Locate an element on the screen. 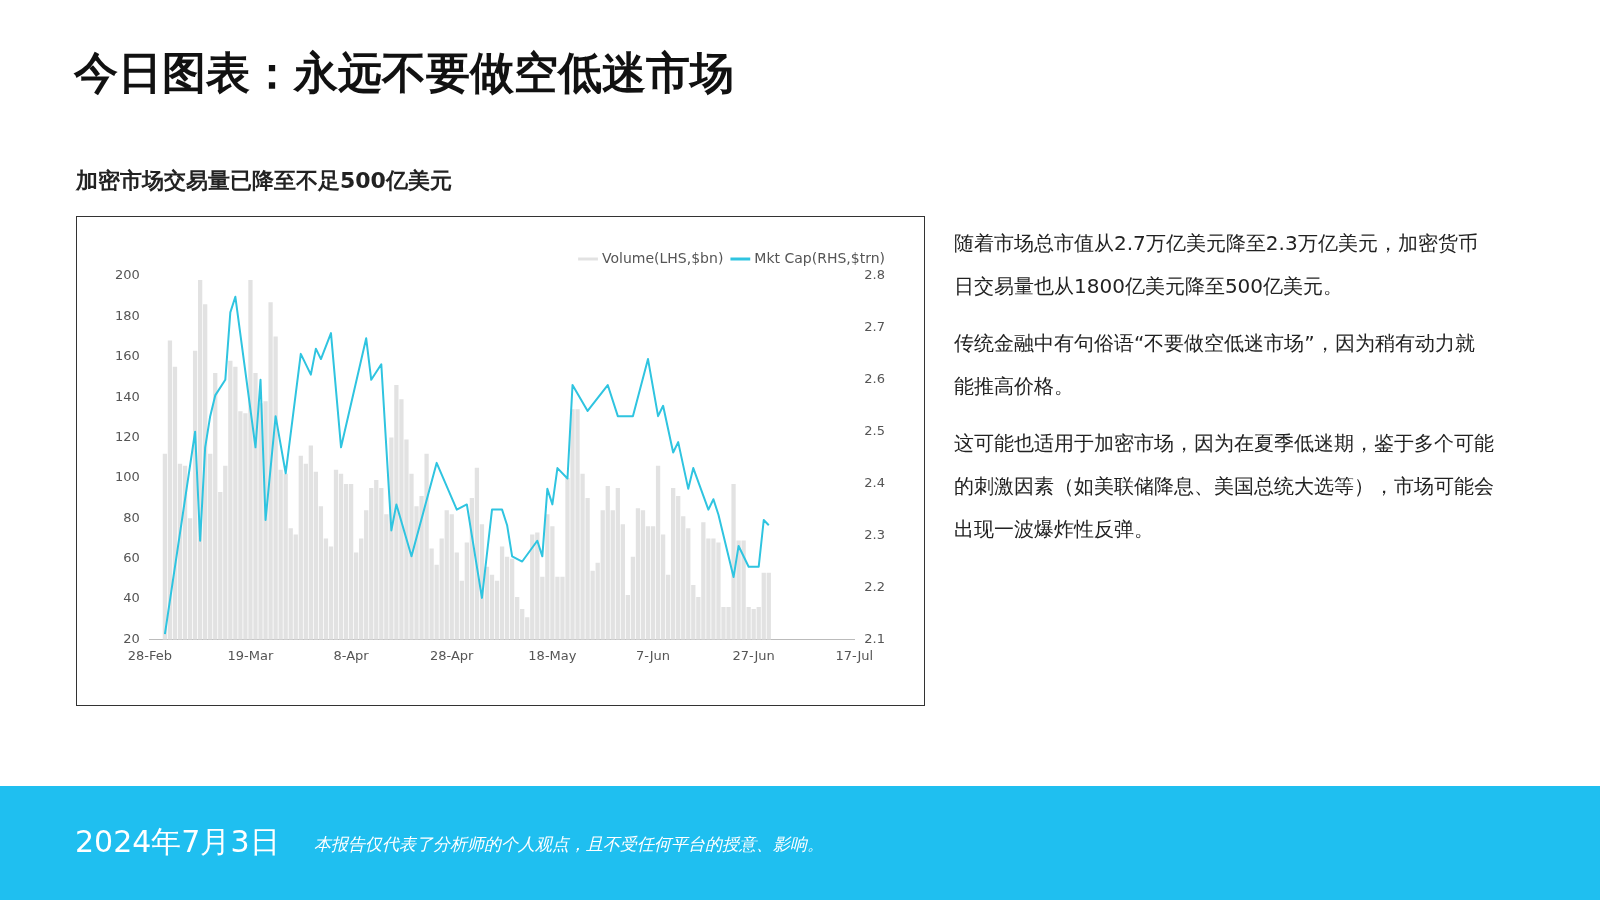 The width and height of the screenshot is (1600, 900). chart-subtitle: 加密市场交易量已降至不足500亿美元 is located at coordinates (264, 181).